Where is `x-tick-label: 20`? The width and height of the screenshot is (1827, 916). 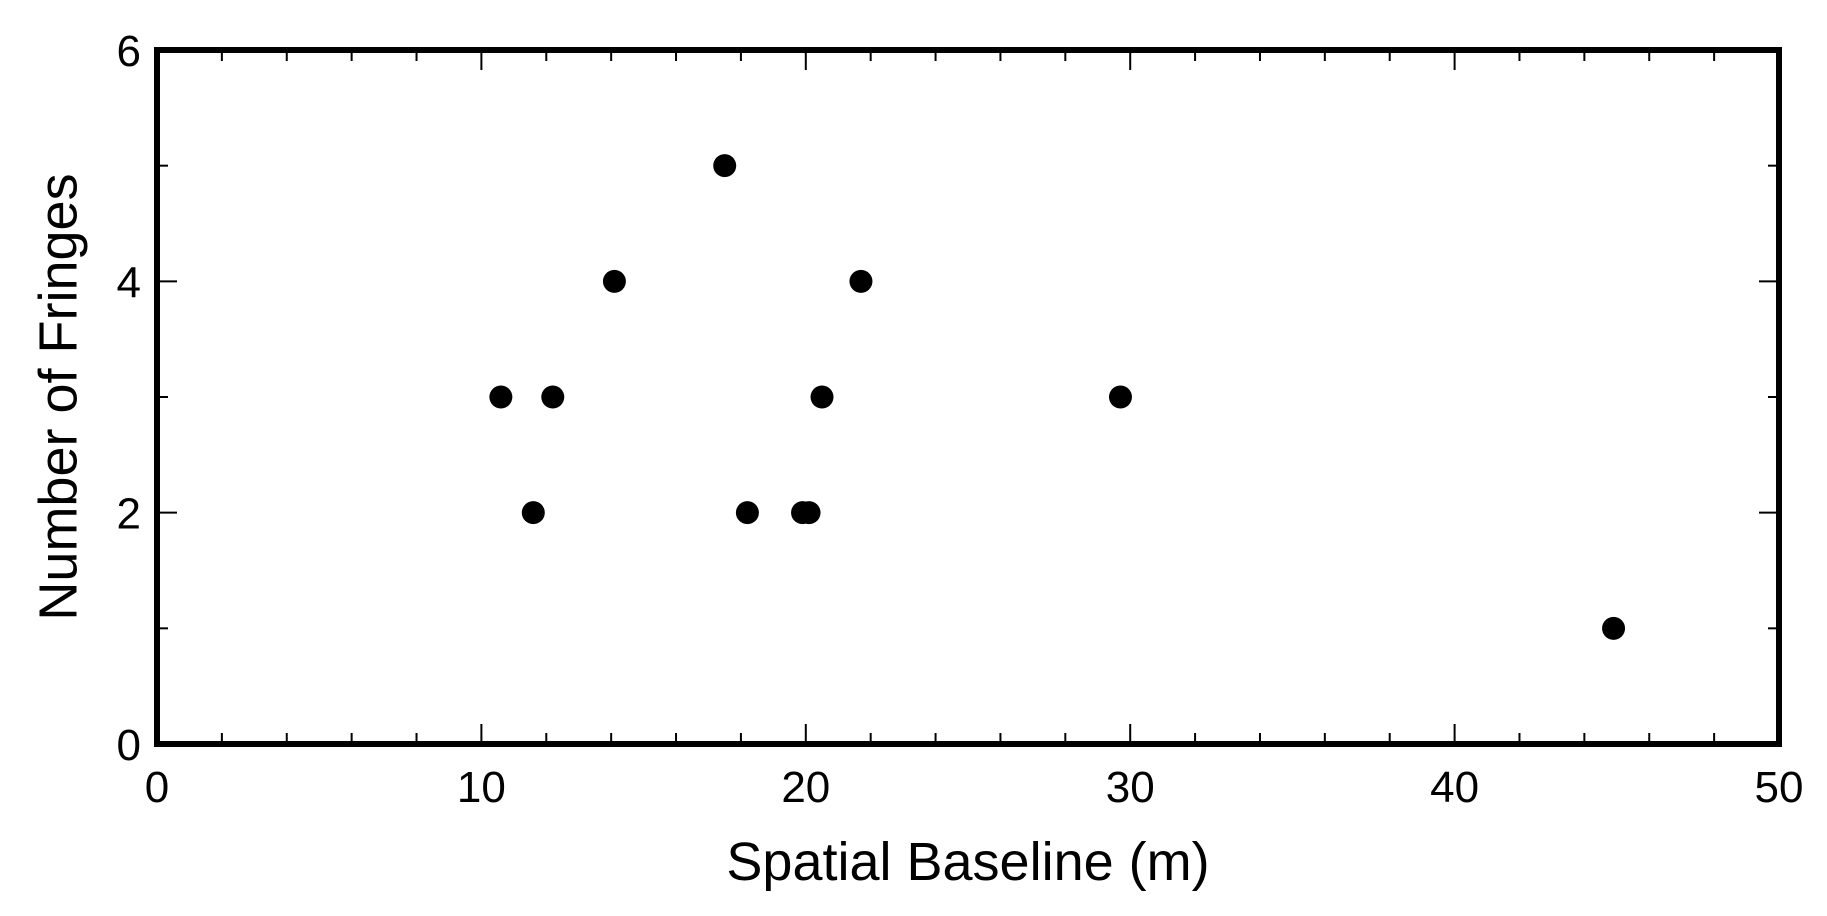
x-tick-label: 20 is located at coordinates (805, 787).